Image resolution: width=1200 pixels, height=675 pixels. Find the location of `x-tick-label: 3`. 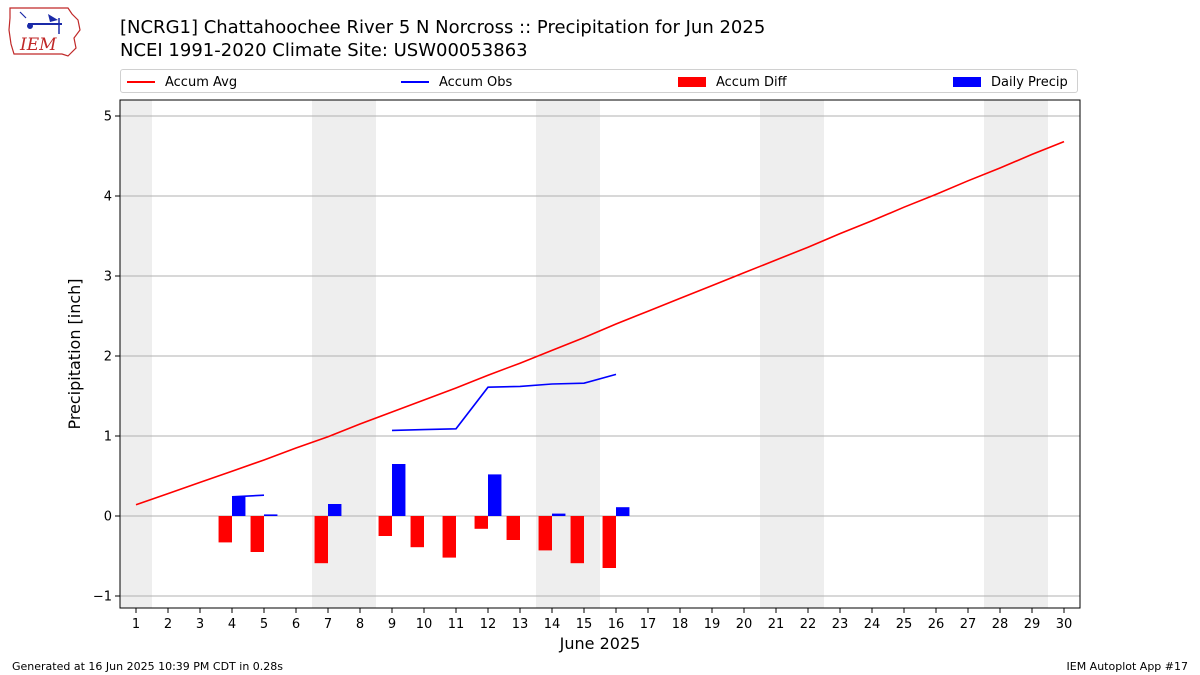

x-tick-label: 3 is located at coordinates (200, 624).